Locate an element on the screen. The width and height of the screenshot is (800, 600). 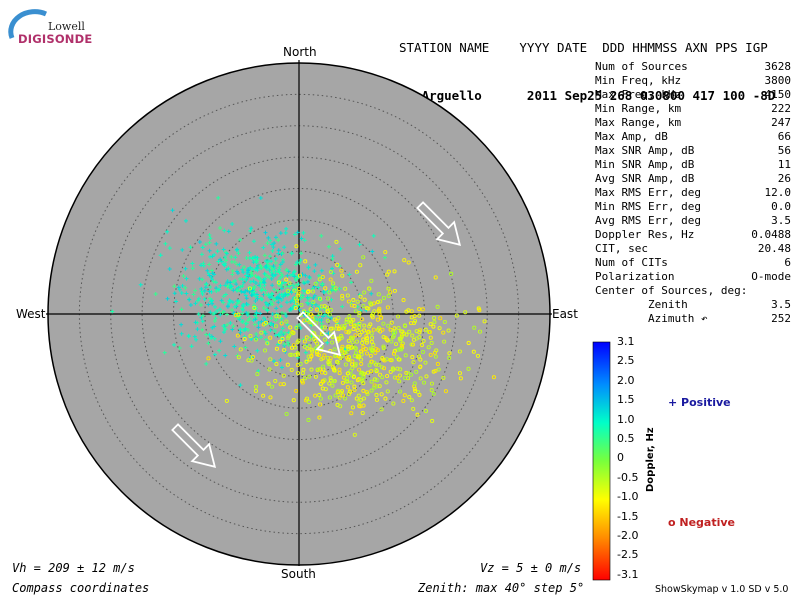
negative-legend: o Negative is located at coordinates (702, 522).